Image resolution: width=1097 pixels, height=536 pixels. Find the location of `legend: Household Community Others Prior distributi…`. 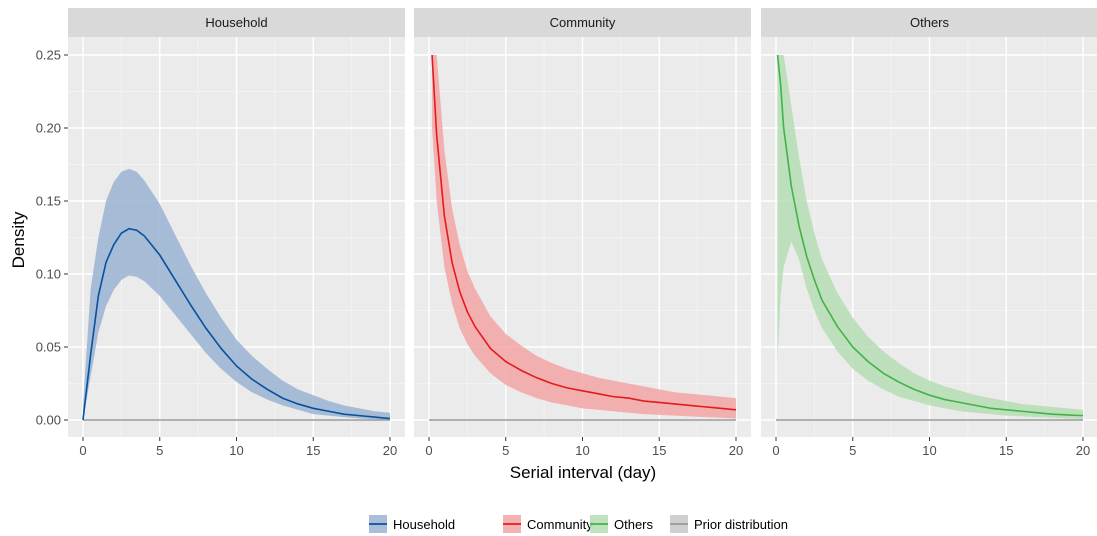

legend: Household Community Others Prior distributi… is located at coordinates (578, 524).